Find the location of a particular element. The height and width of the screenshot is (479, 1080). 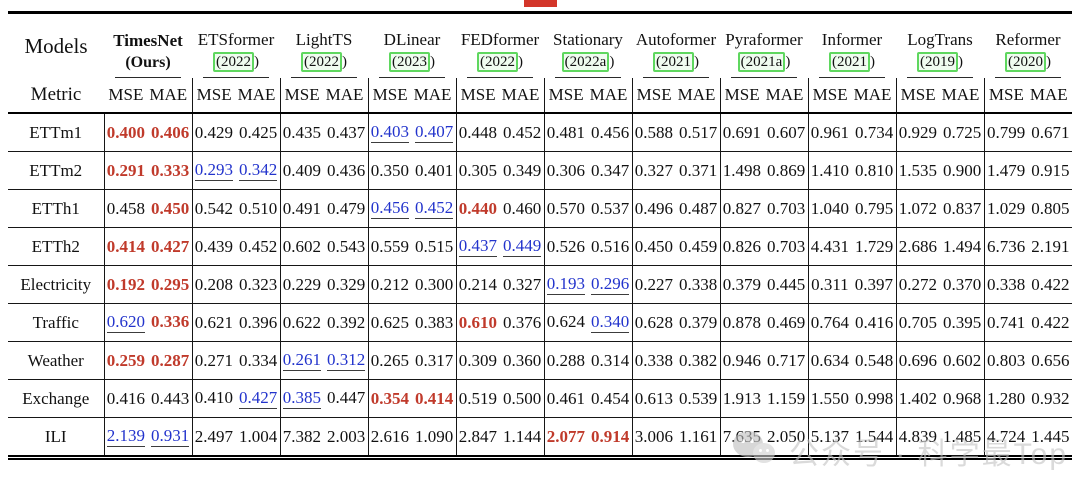

model-year: (2019) is located at coordinates (940, 62).